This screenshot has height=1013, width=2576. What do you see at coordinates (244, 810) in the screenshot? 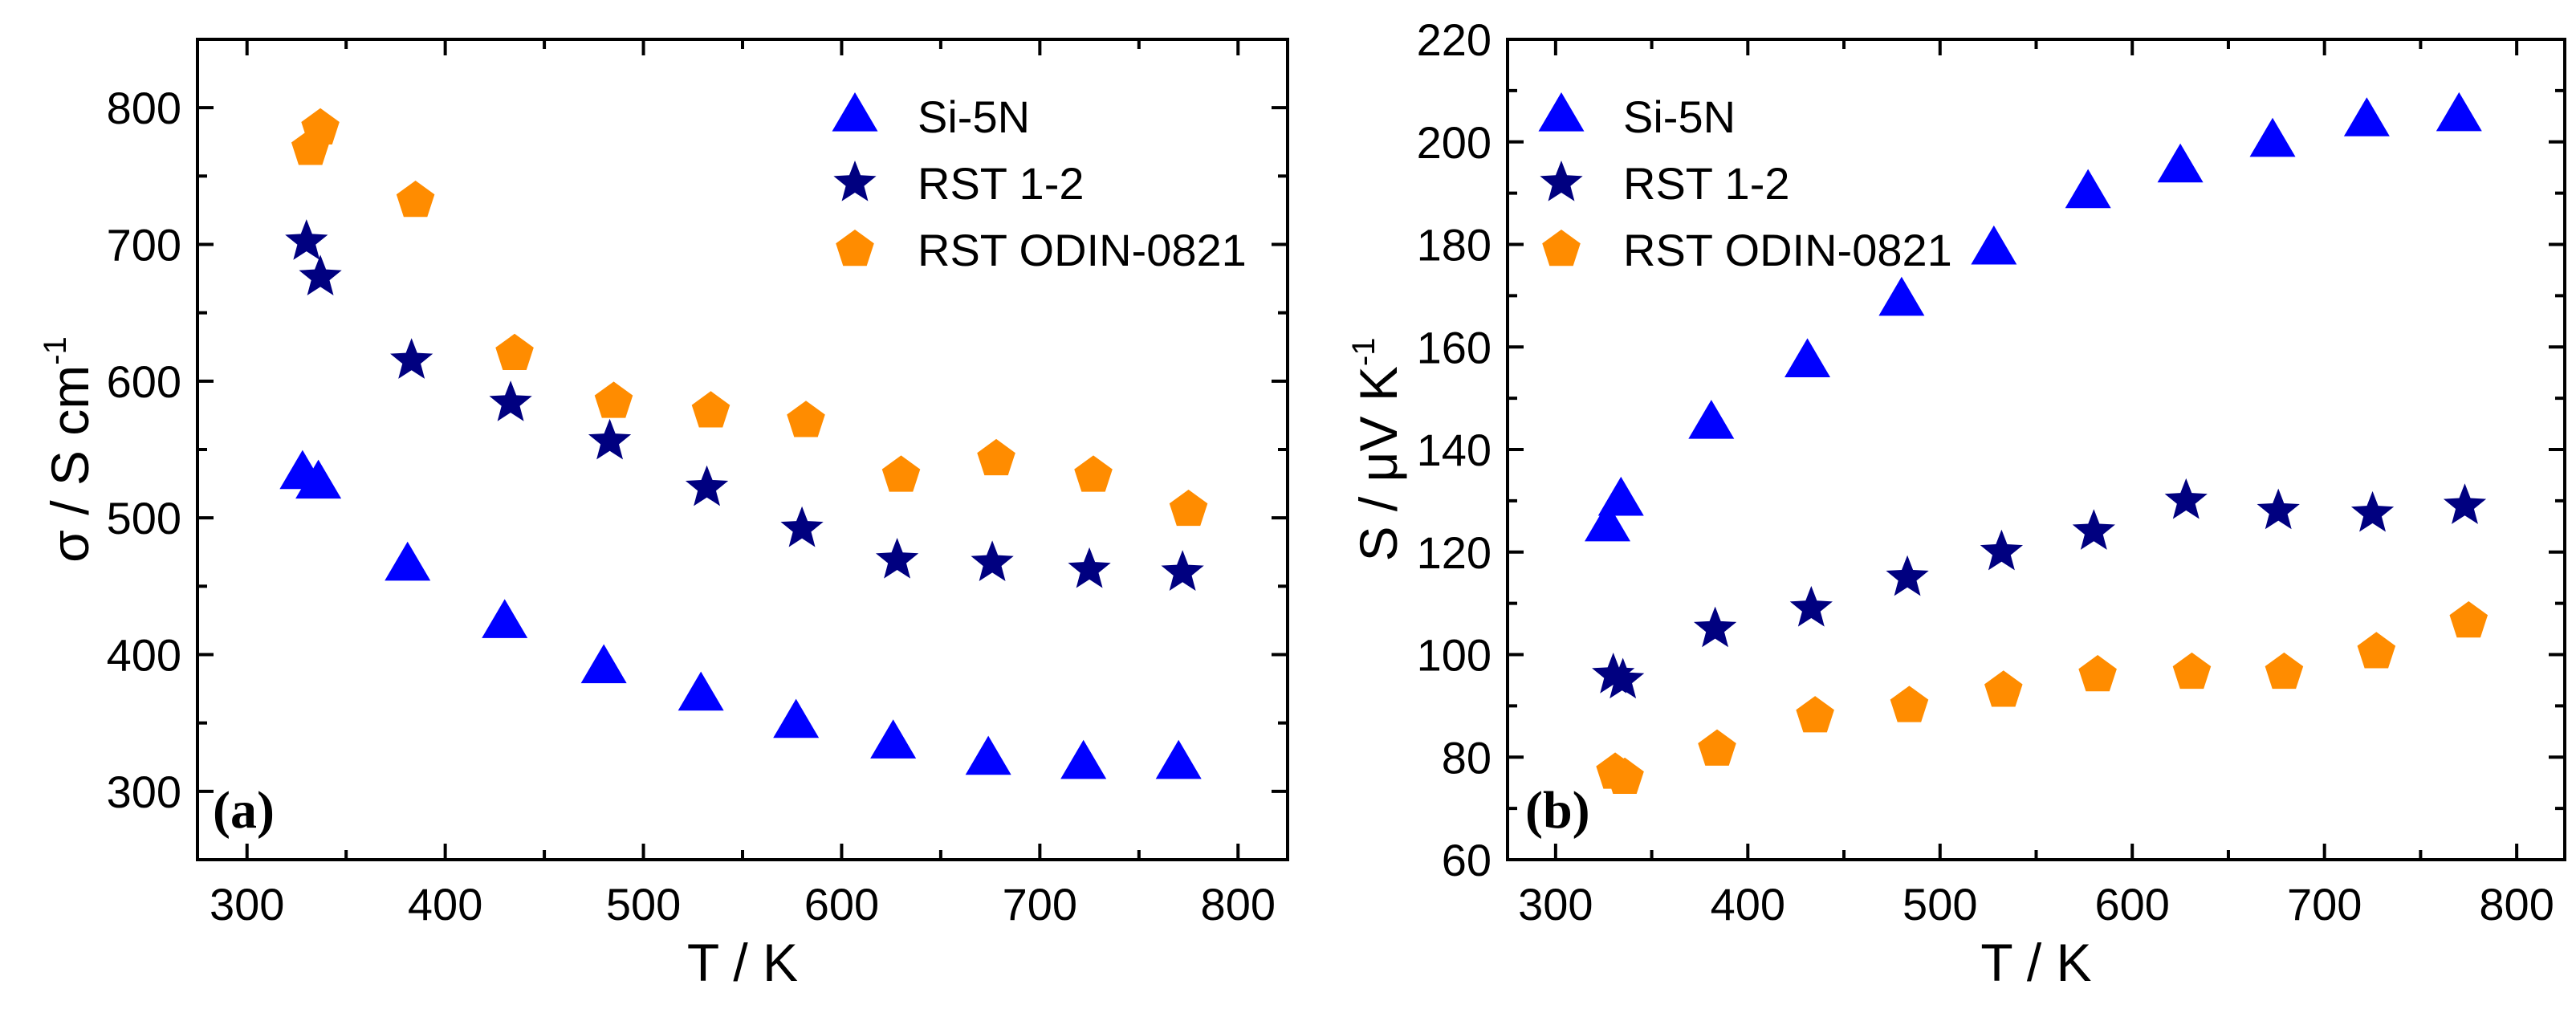
I see `panel-label: (a)` at bounding box center [244, 810].